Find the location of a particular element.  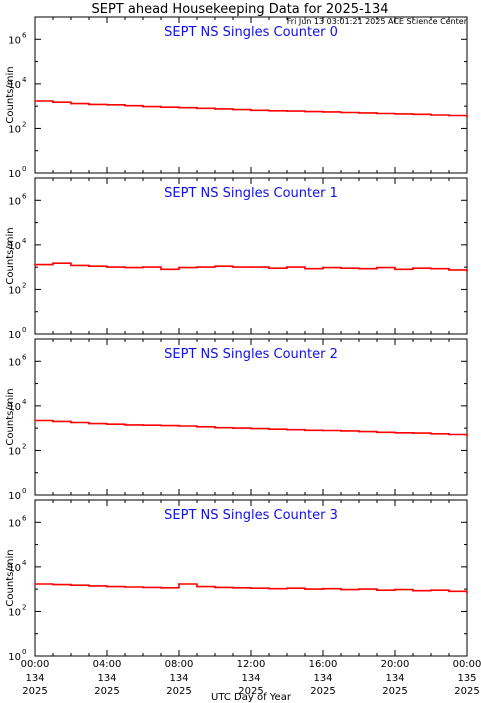

x-tick-label-time: 16:00 is located at coordinates (323, 664).